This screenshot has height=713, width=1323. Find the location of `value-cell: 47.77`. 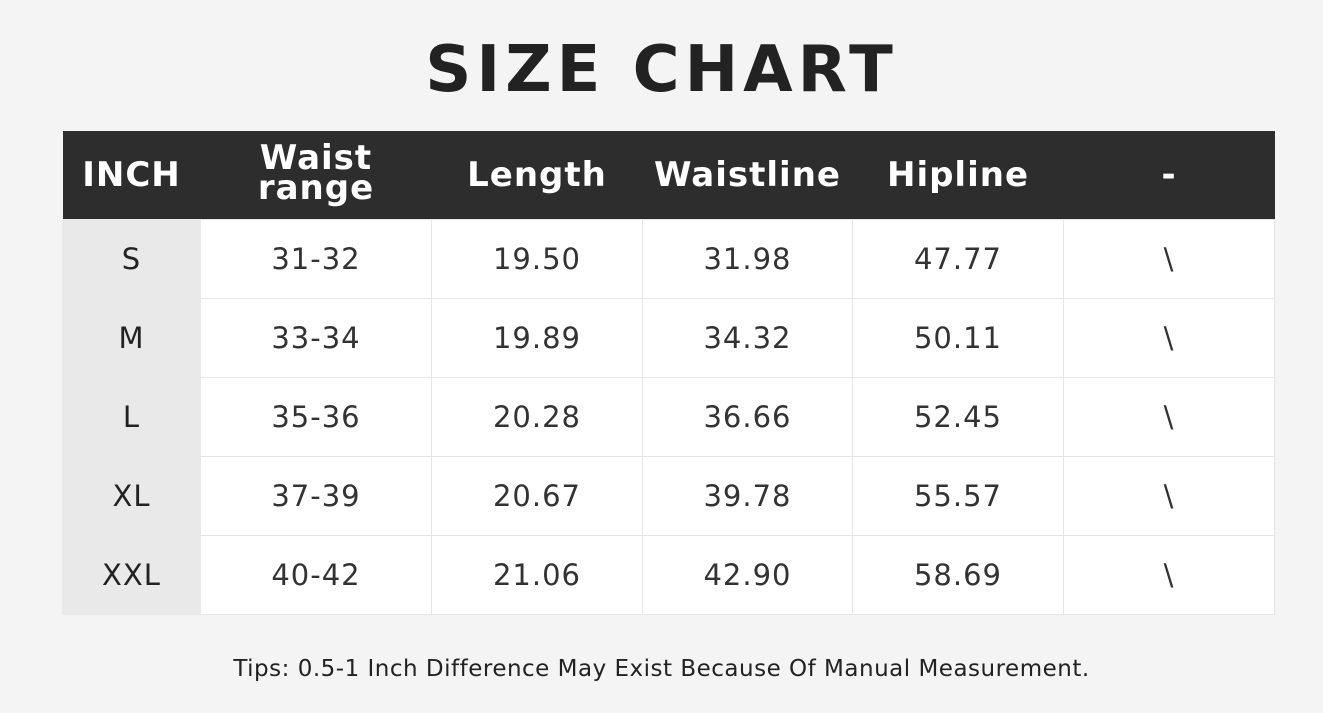

value-cell: 47.77 is located at coordinates (958, 259).